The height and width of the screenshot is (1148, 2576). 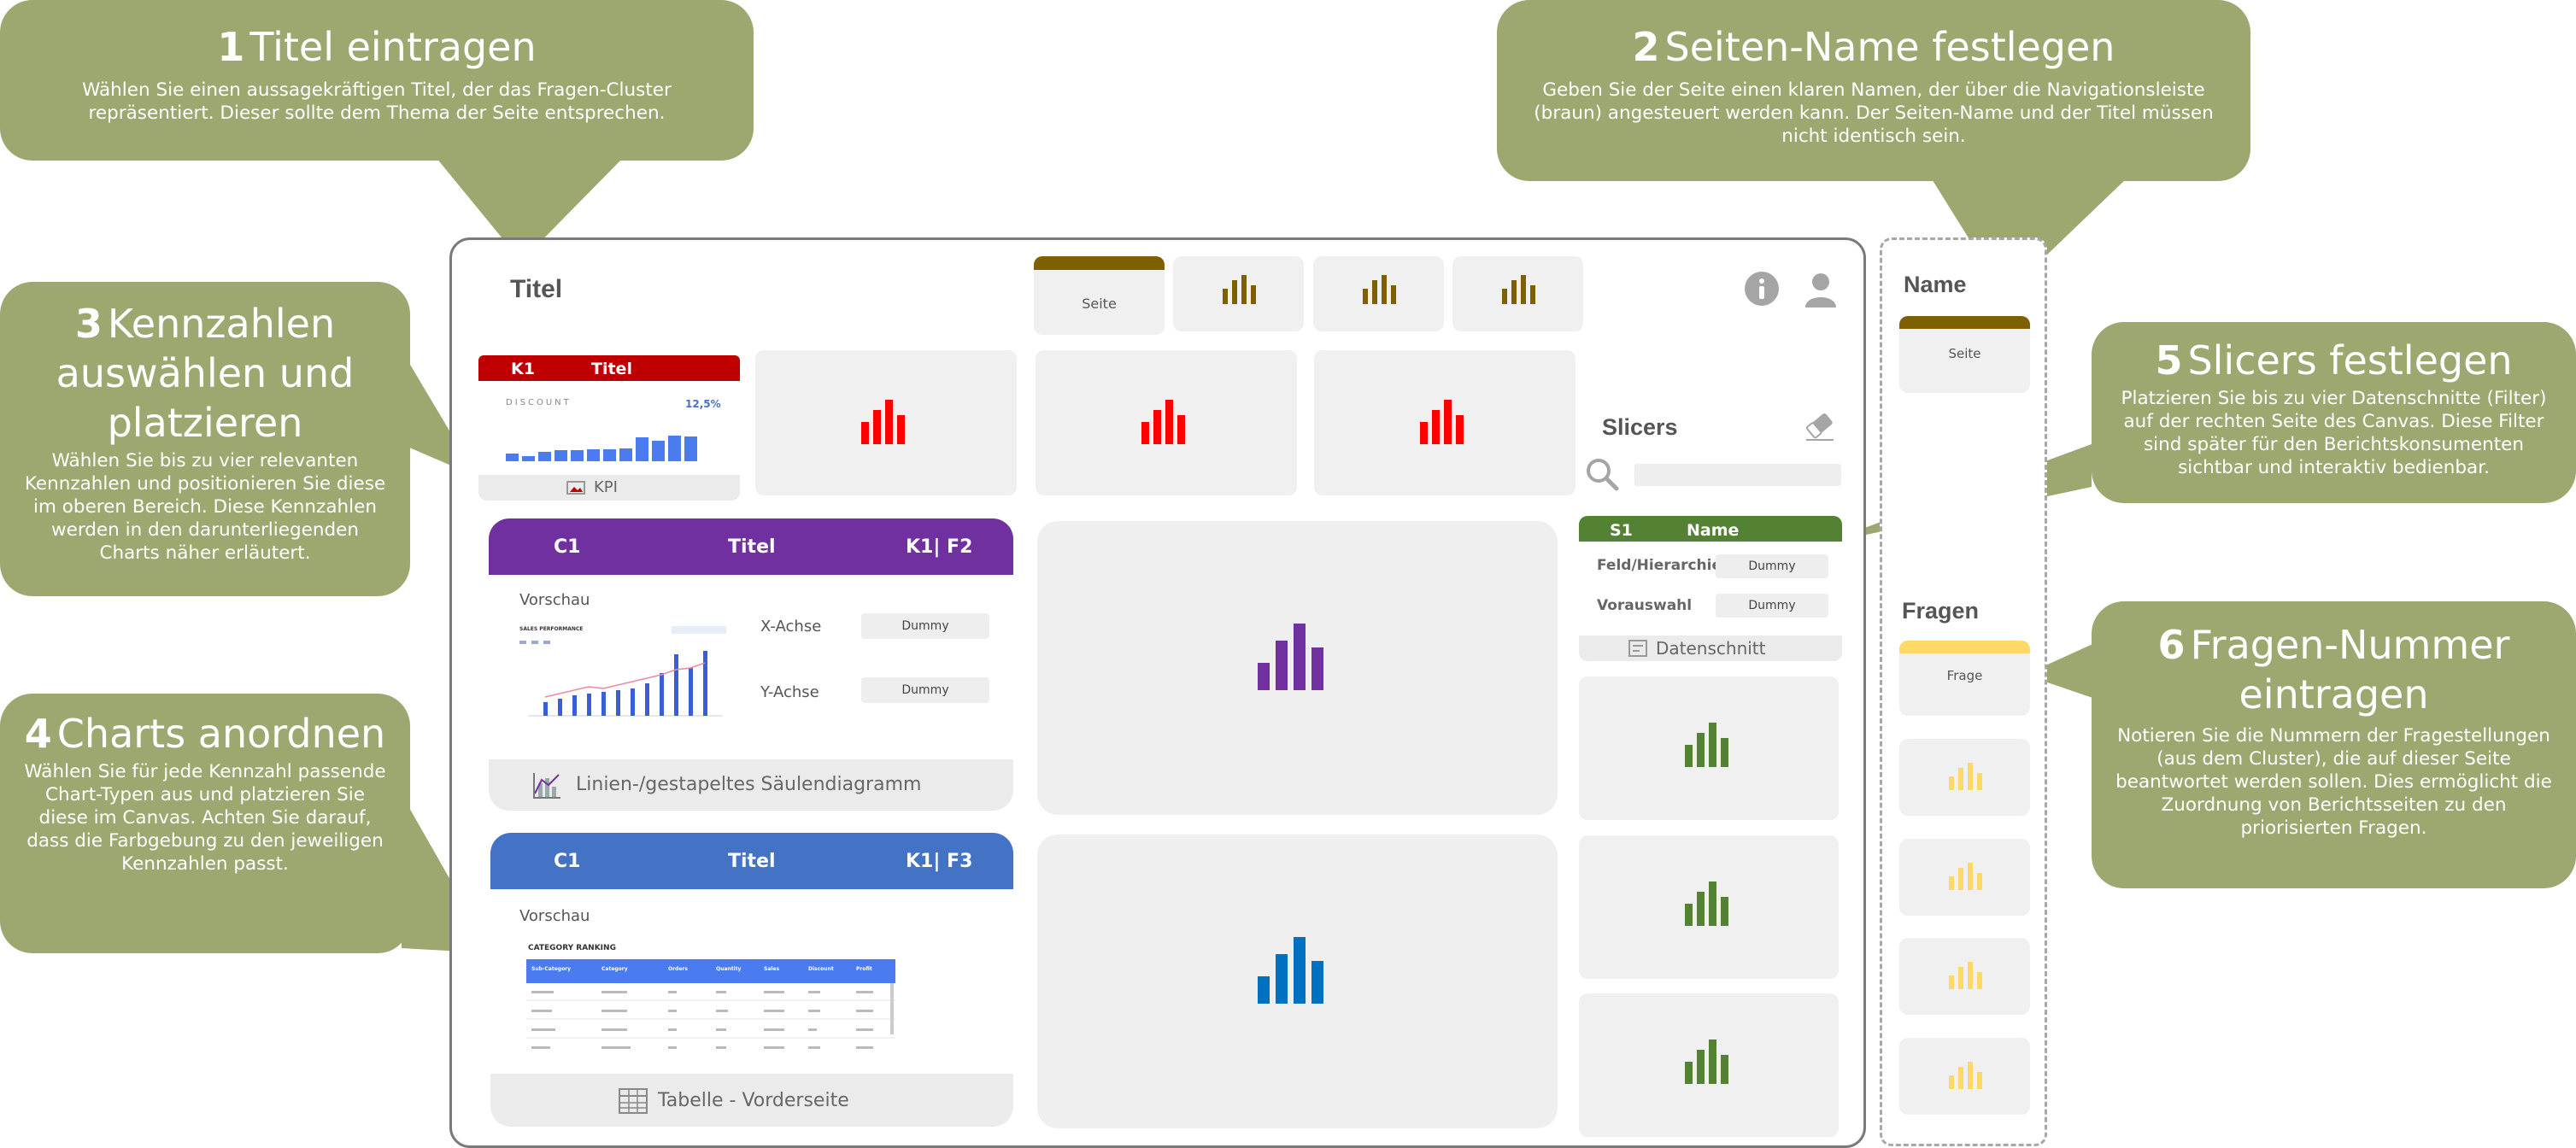 I want to click on chart-card-2-header: C1 Titel K1| F3, so click(x=751, y=861).